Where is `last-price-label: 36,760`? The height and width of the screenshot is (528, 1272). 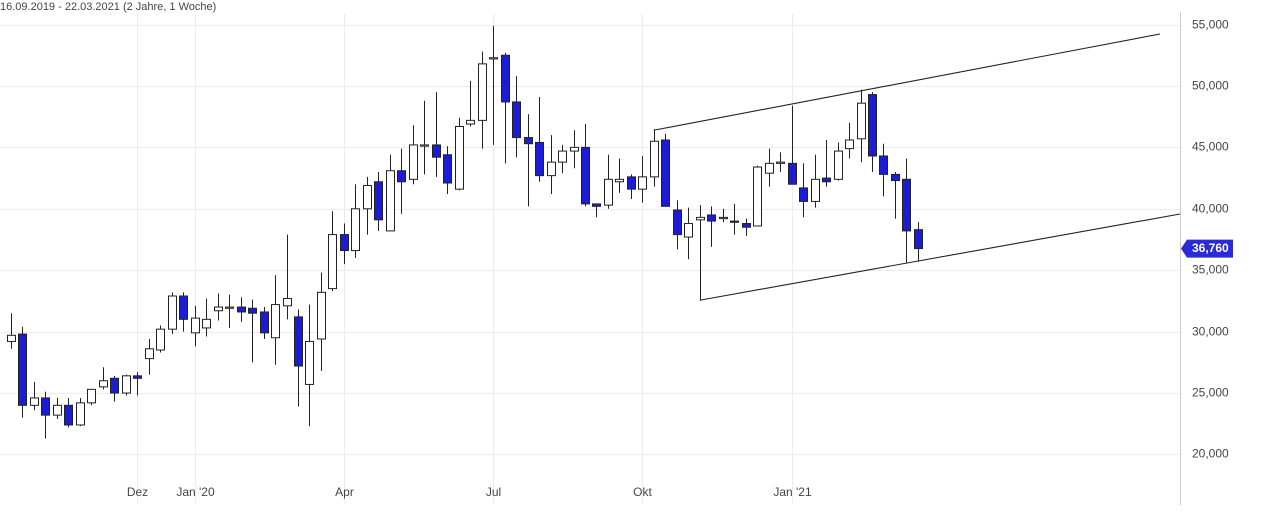
last-price-label: 36,760 is located at coordinates (1210, 248).